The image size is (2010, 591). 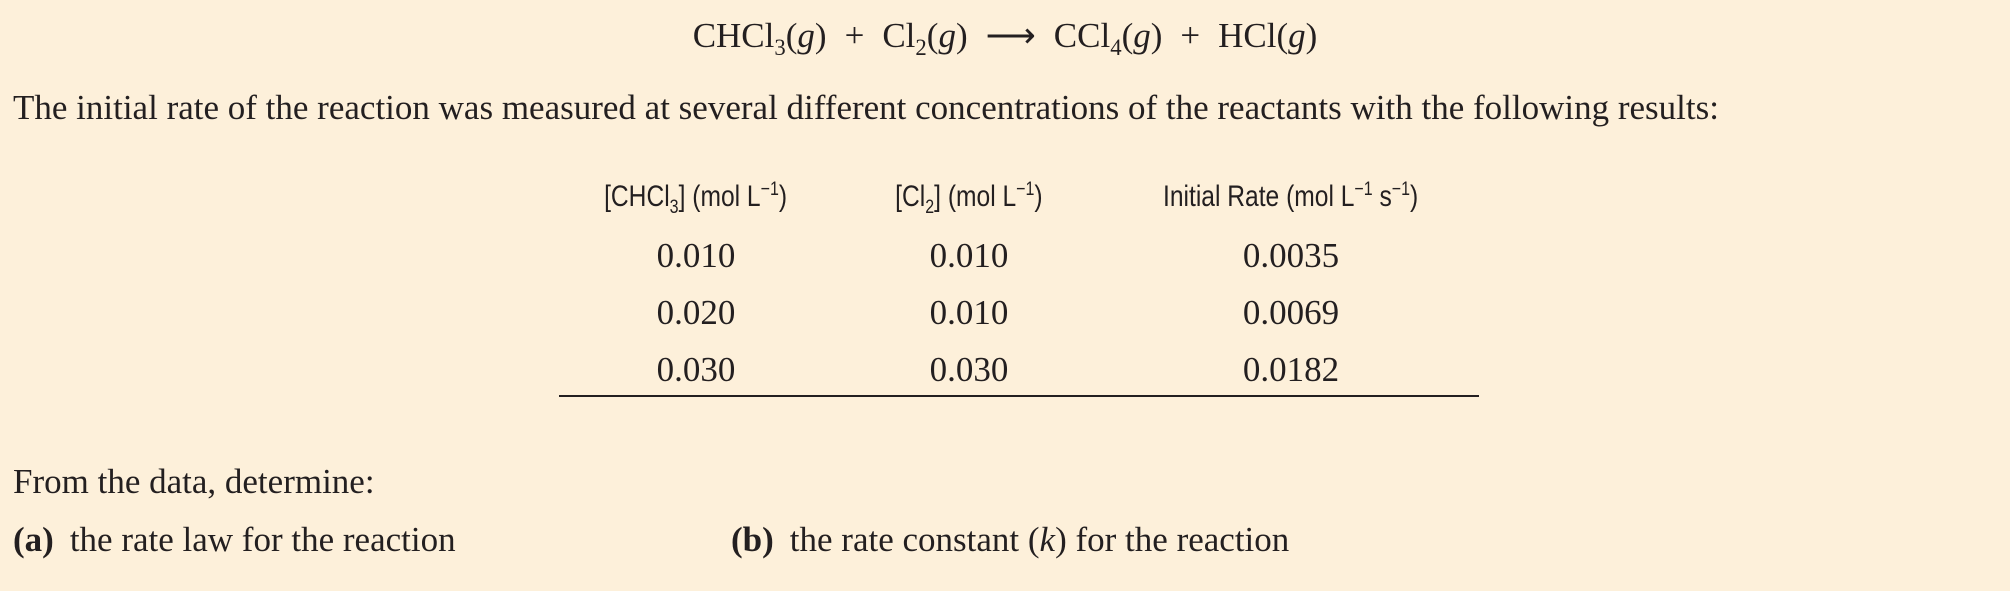 What do you see at coordinates (1291, 369) in the screenshot?
I see `cell: 0.0182` at bounding box center [1291, 369].